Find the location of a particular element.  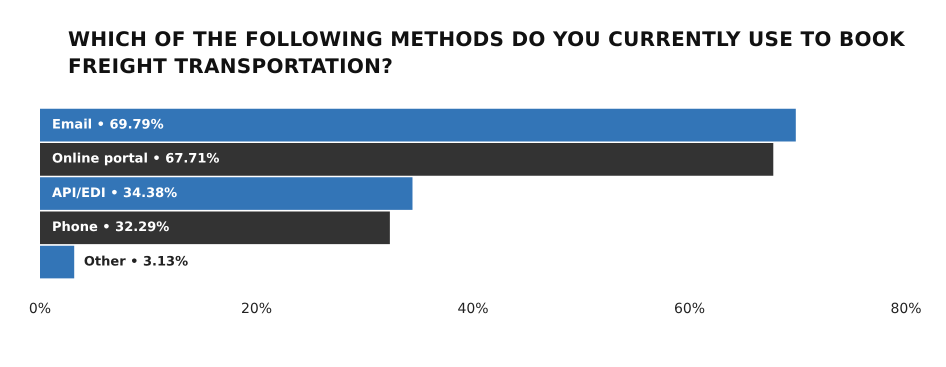

category-label: Other • 3.13% is located at coordinates (136, 262).